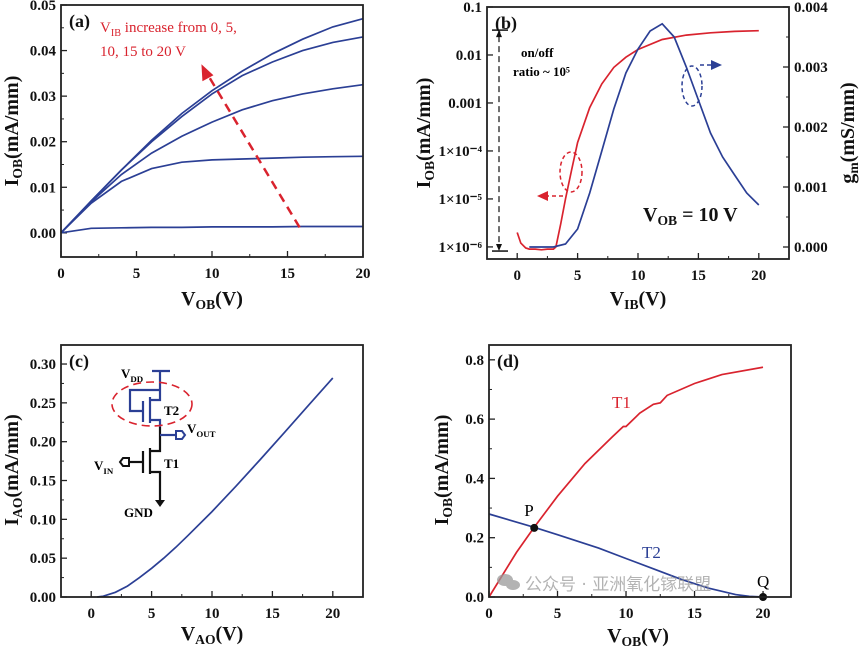 This screenshot has width=865, height=652. I want to click on t2-drain, so click(156, 386).